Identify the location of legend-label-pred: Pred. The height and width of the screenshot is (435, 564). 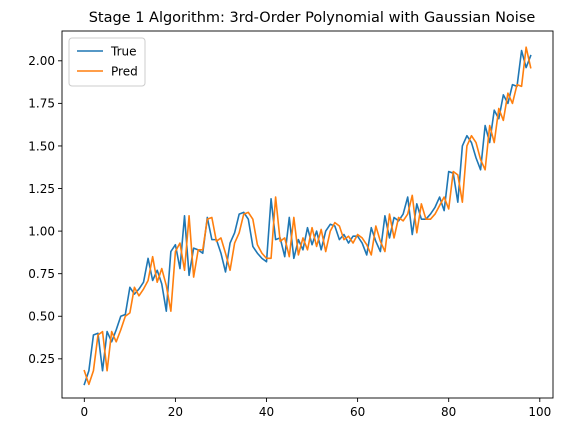
(124, 71).